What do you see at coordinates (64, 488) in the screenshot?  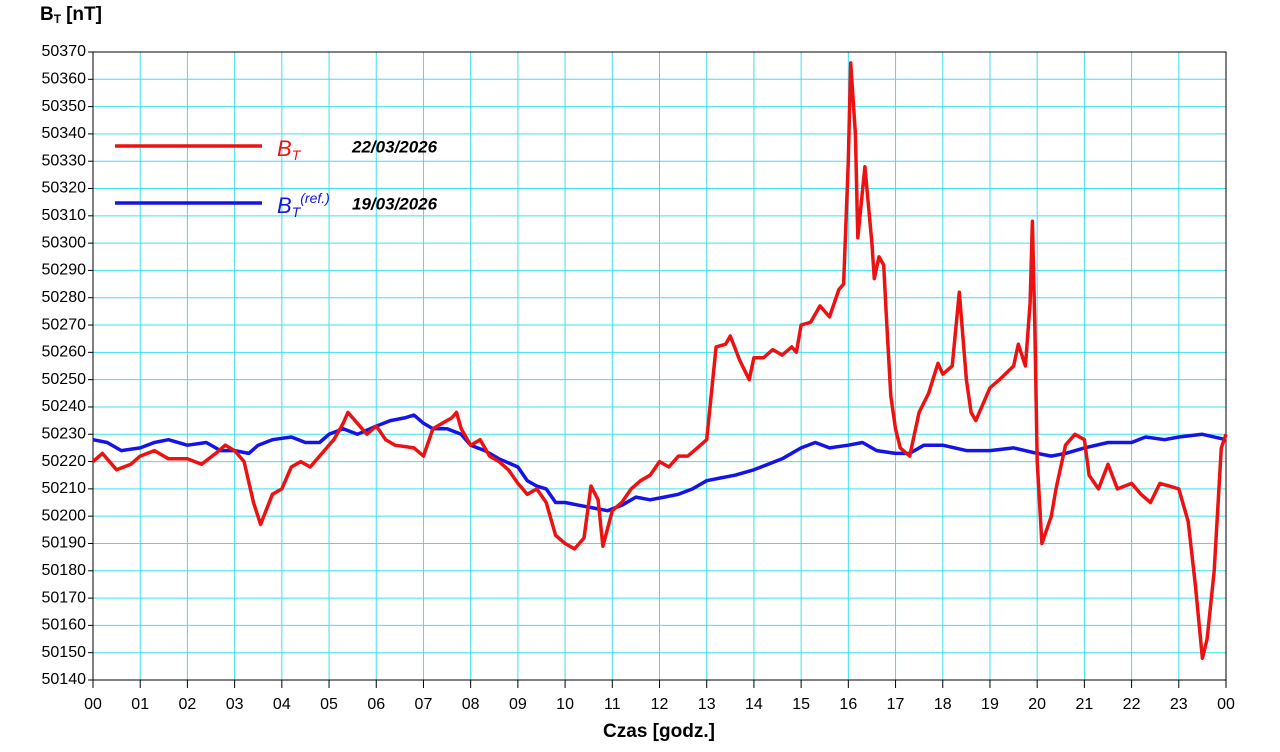 I see `y-tick-label: 50210` at bounding box center [64, 488].